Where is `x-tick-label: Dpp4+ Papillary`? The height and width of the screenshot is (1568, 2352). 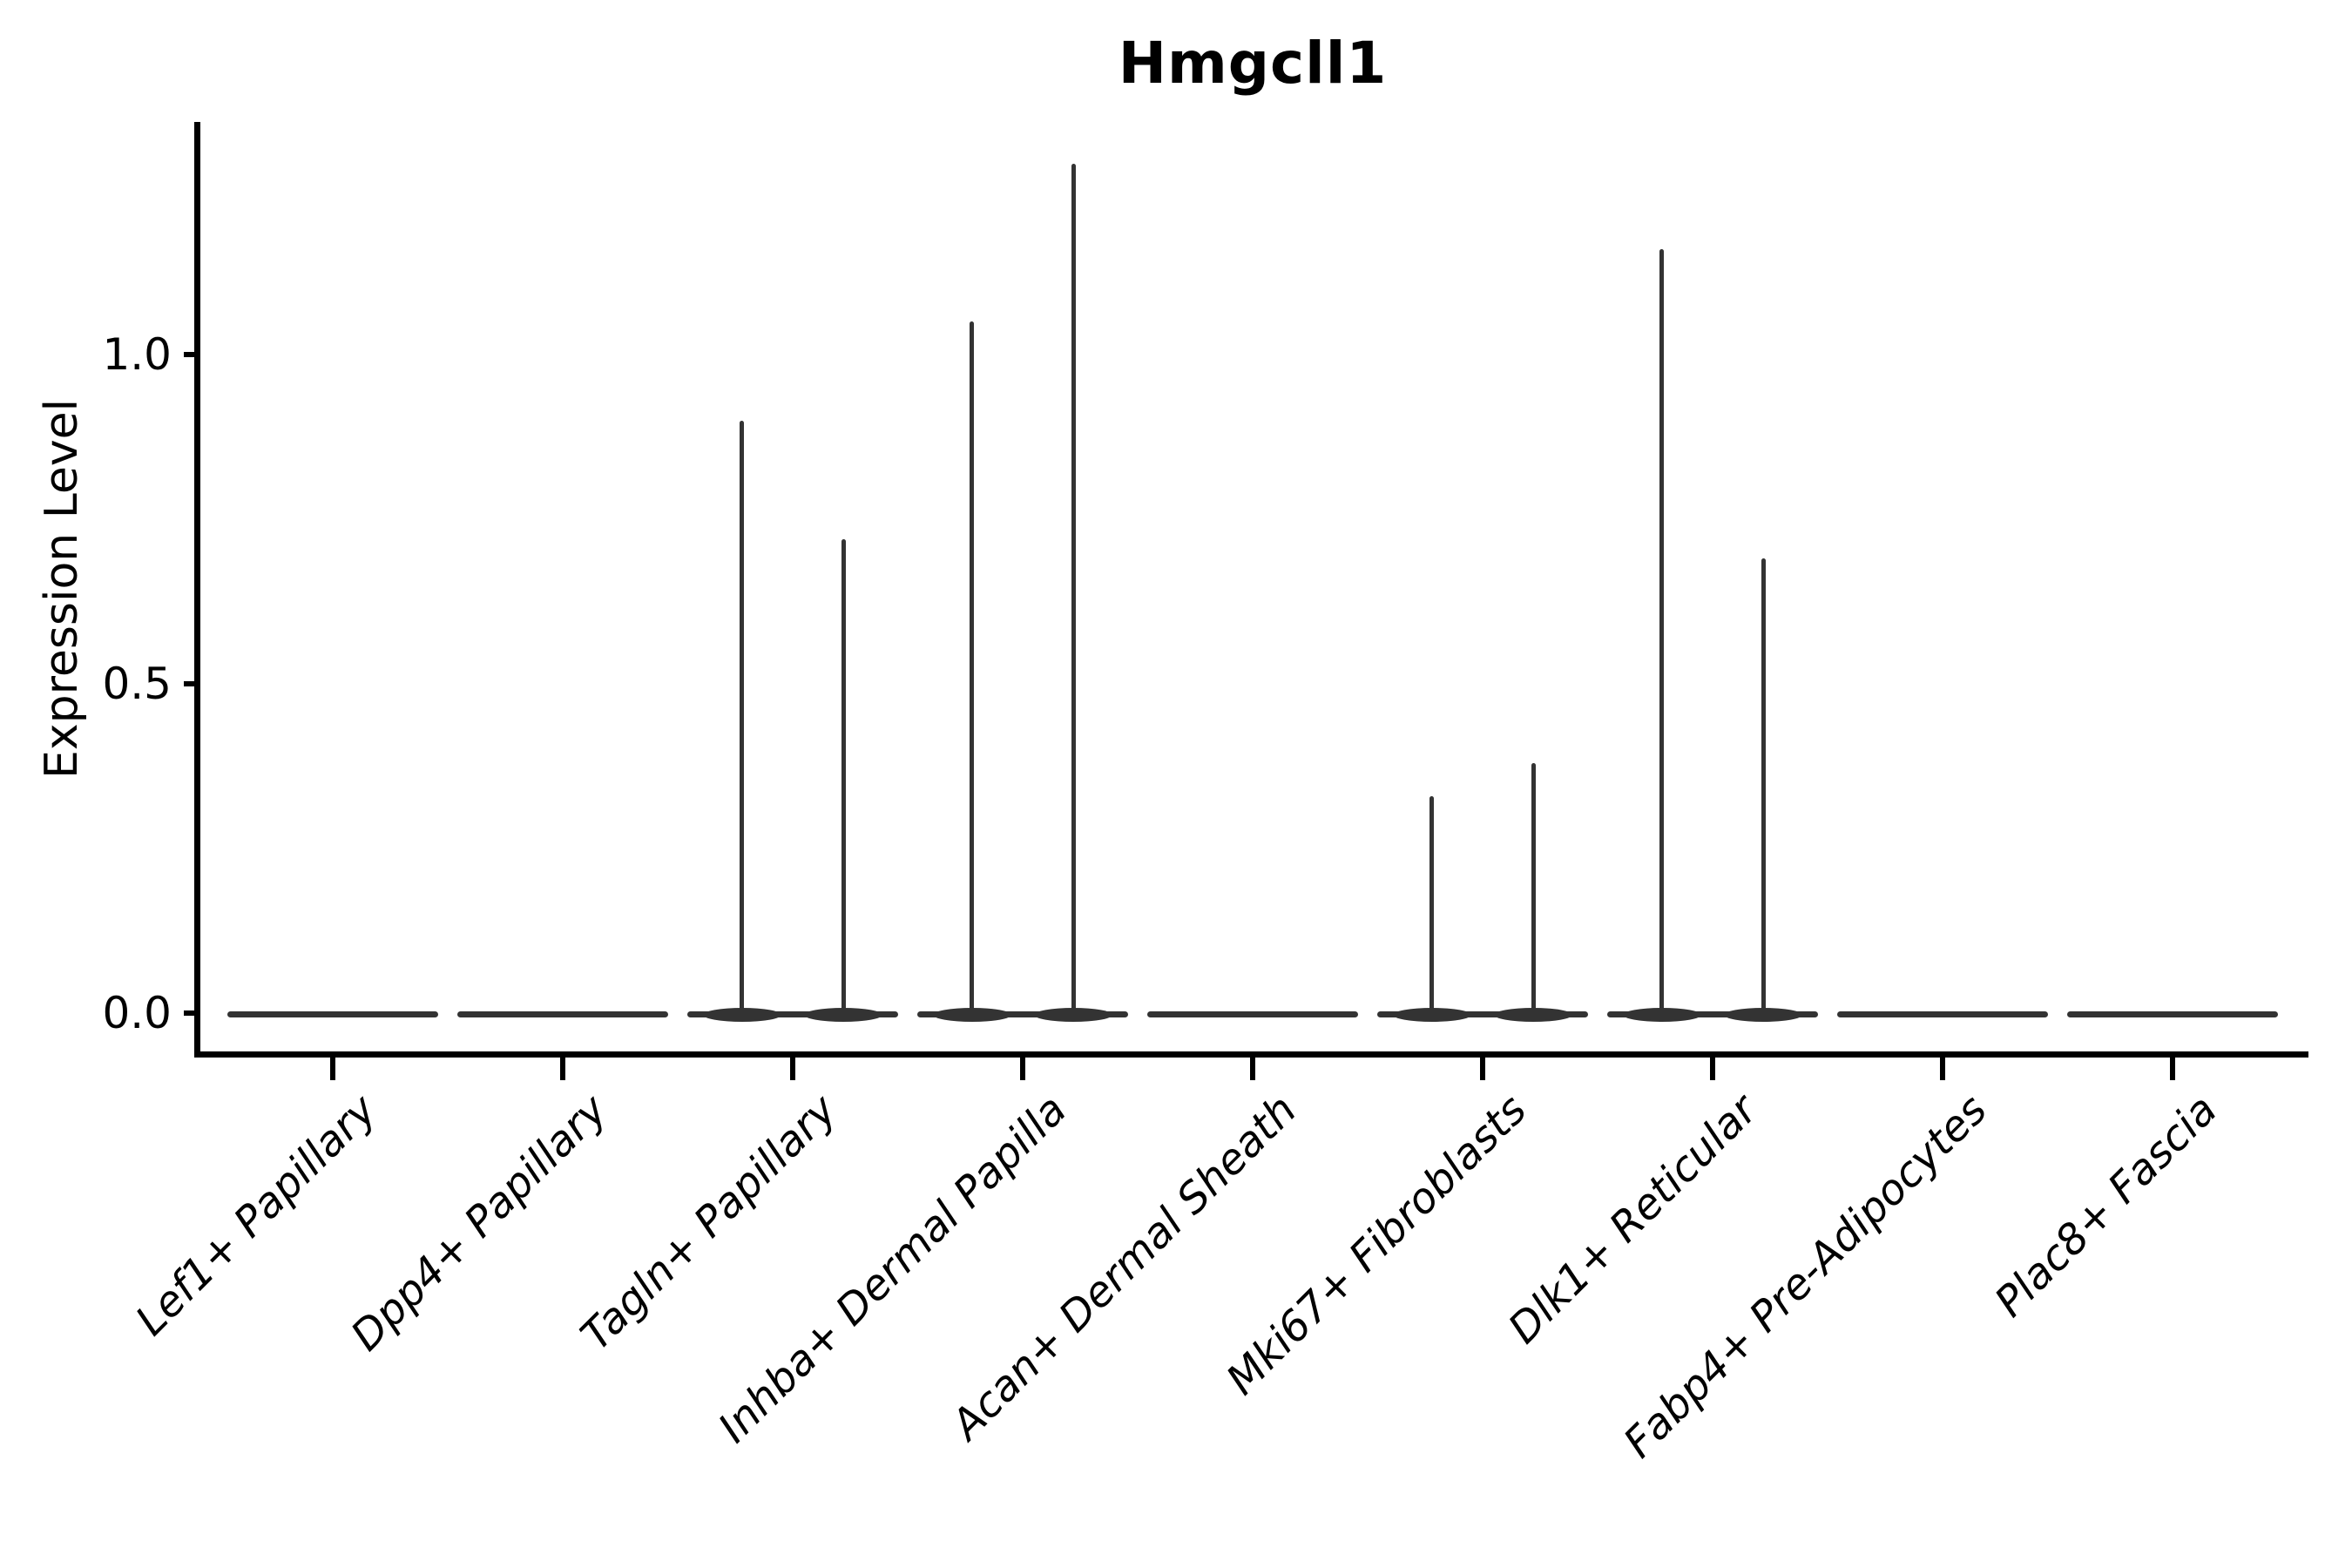
x-tick-label: Dpp4+ Papillary is located at coordinates (479, 1223).